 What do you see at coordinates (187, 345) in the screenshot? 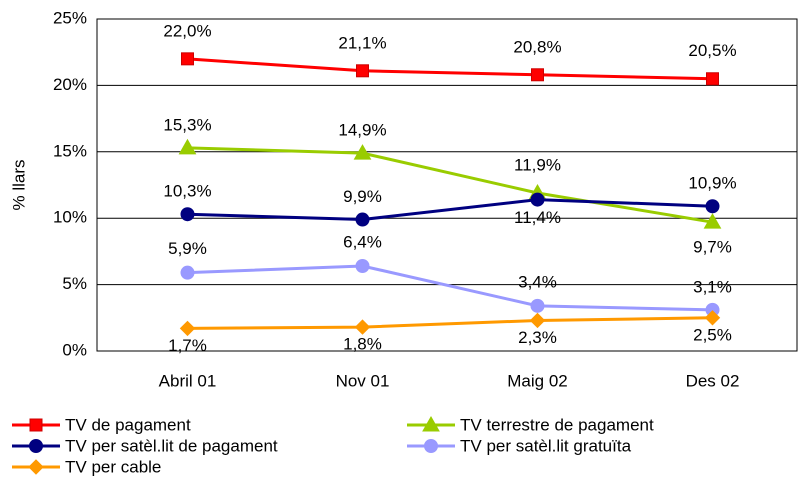
I see `data-label: 1,7%` at bounding box center [187, 345].